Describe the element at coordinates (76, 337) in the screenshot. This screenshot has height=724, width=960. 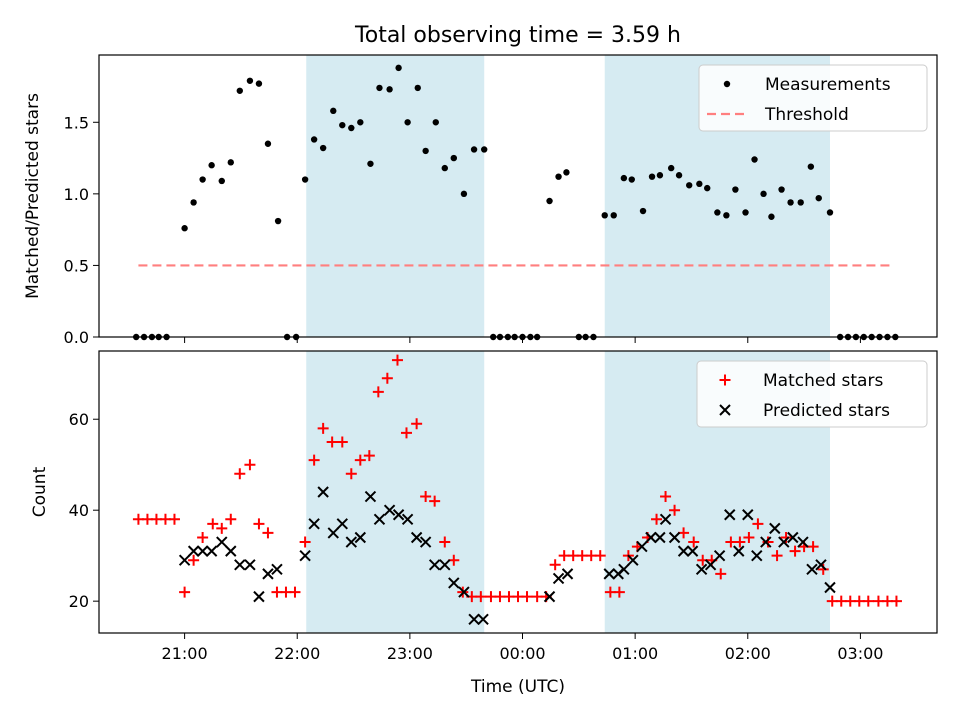
I see `y-tick-label: 0.0` at that location.